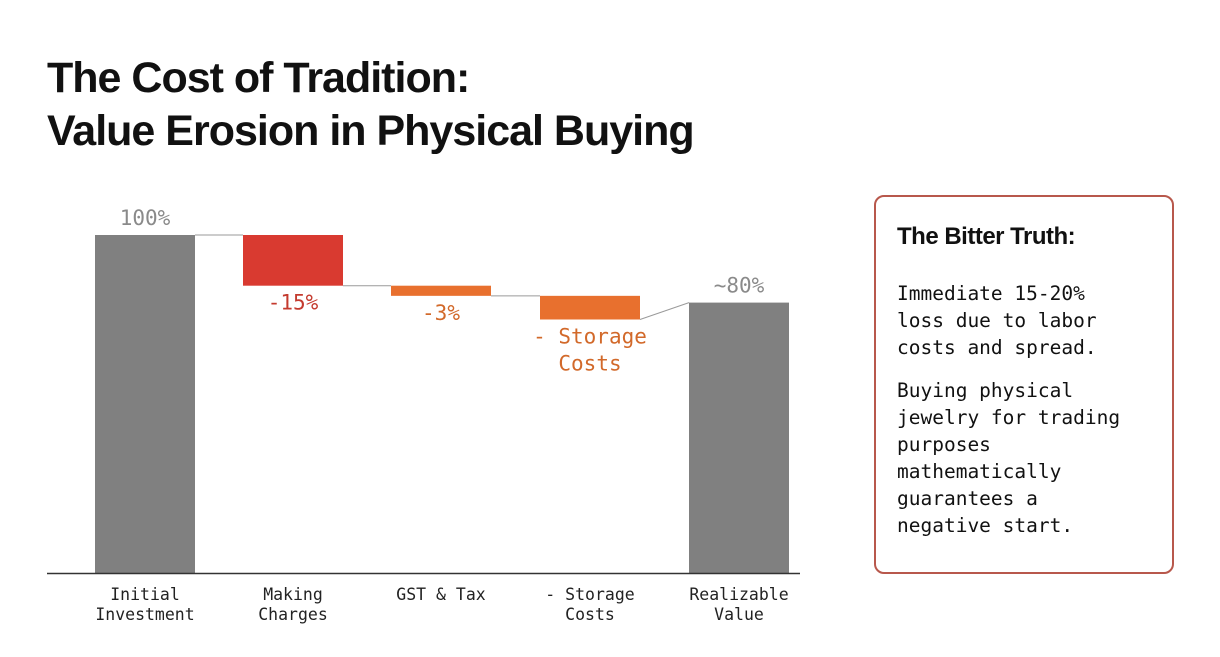 The width and height of the screenshot is (1220, 657). Describe the element at coordinates (145, 218) in the screenshot. I see `data-label-0: 100%` at that location.